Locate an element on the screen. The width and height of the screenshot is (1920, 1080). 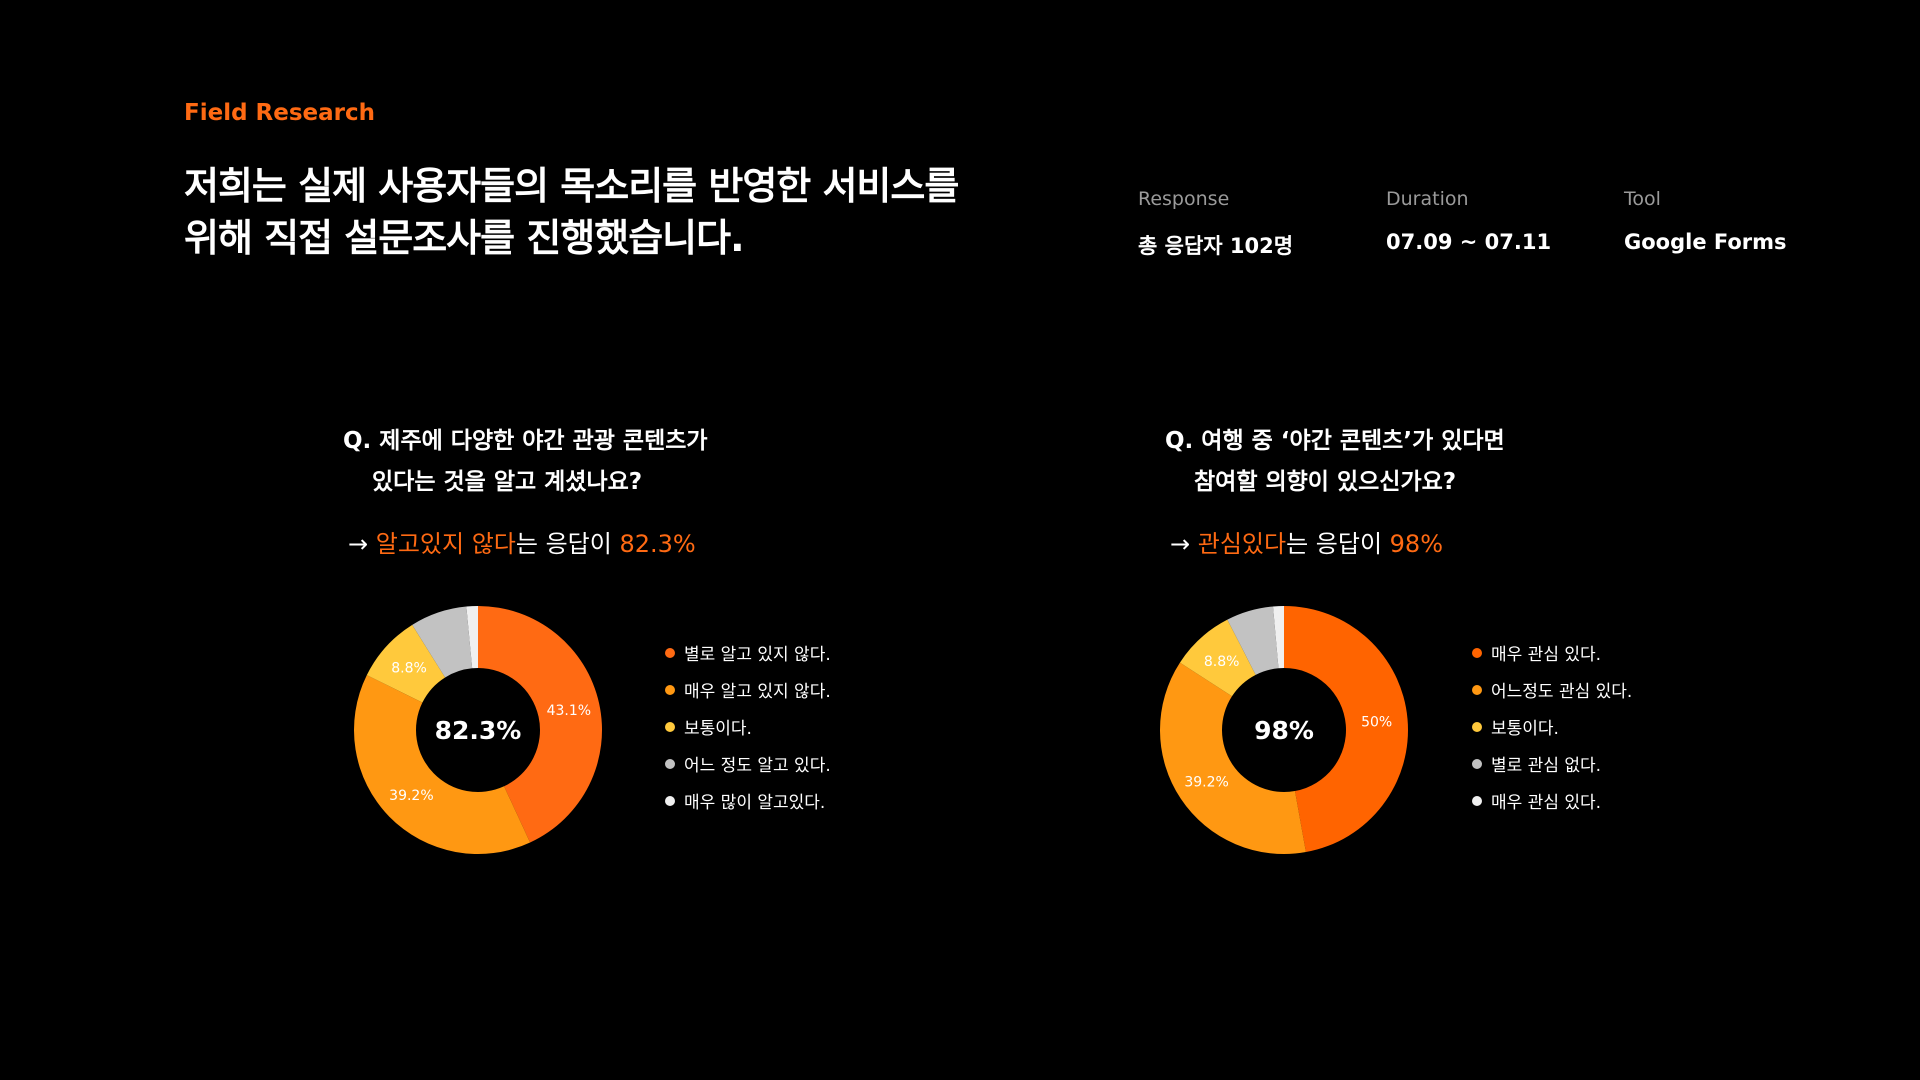
survey-1-answer: → 알고있지 않다는 응답이 82.3% is located at coordinates (522, 541).